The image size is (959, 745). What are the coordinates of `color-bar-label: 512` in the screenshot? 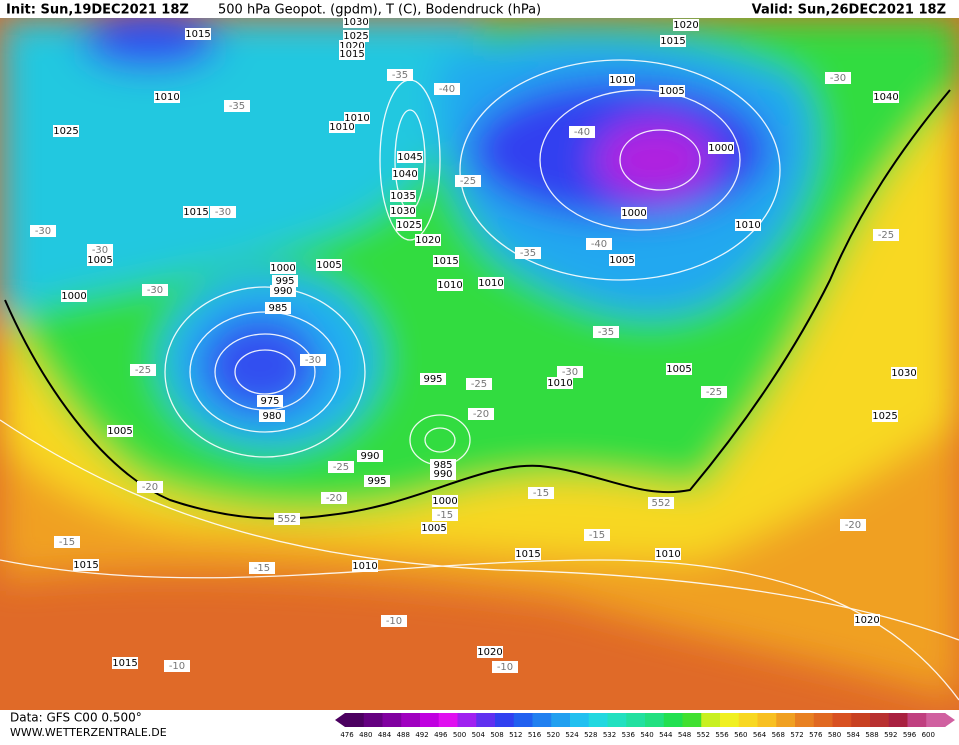 It's located at (515, 735).